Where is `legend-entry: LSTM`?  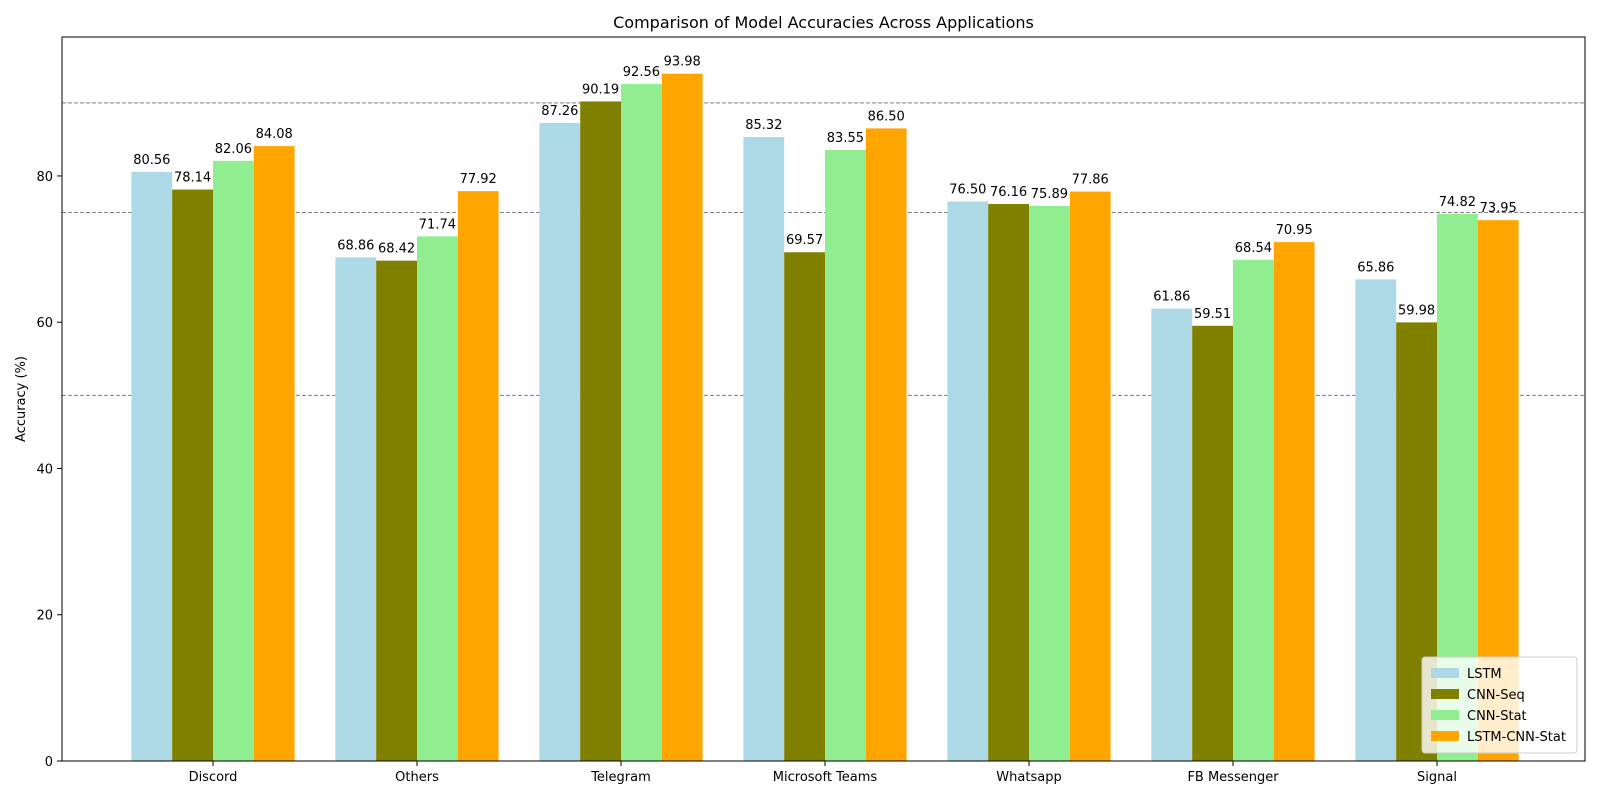 legend-entry: LSTM is located at coordinates (1484, 674).